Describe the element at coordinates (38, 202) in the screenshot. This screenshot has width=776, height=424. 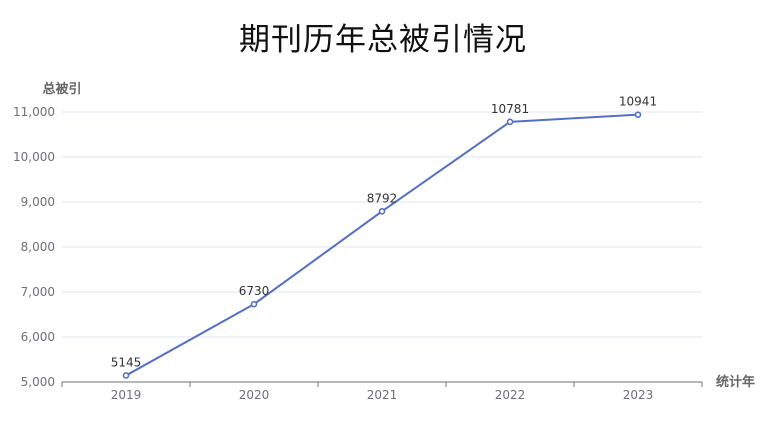
I see `y-tick-label: 9,000` at that location.